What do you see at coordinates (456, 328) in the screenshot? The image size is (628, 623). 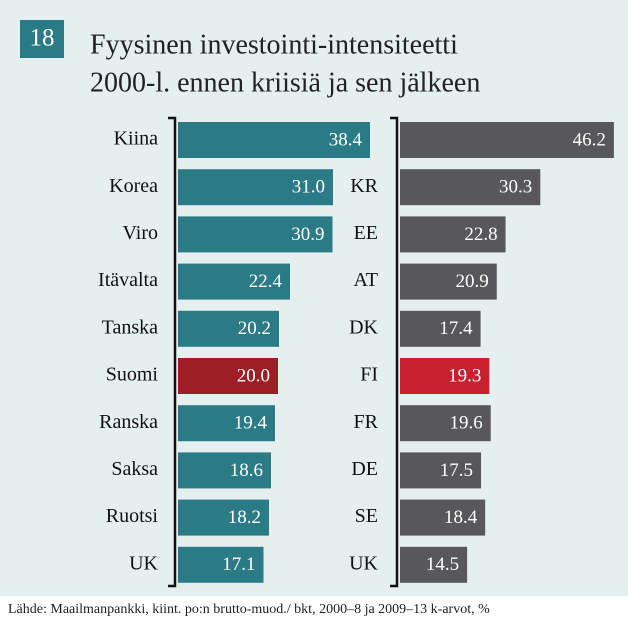 I see `value-label: 17.4` at bounding box center [456, 328].